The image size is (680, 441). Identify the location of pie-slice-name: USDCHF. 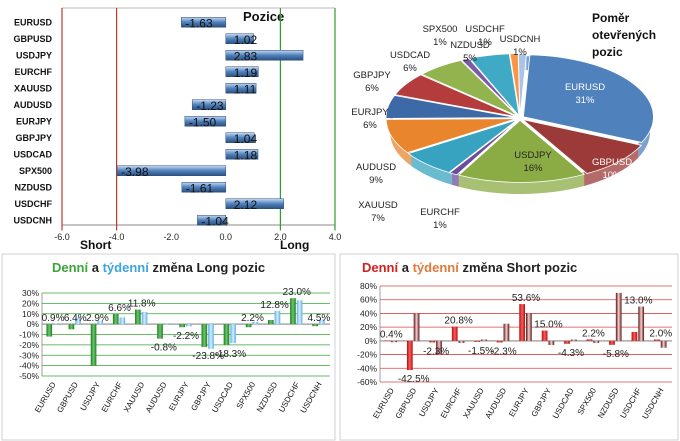
(485, 29).